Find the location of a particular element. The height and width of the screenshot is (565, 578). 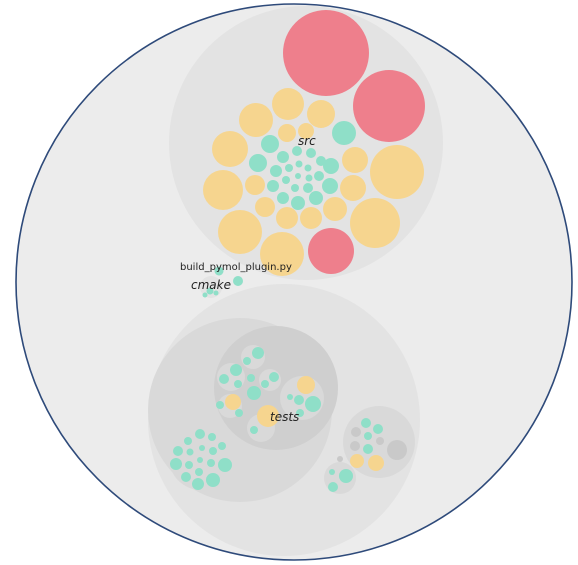

src-label: src is located at coordinates (307, 141).